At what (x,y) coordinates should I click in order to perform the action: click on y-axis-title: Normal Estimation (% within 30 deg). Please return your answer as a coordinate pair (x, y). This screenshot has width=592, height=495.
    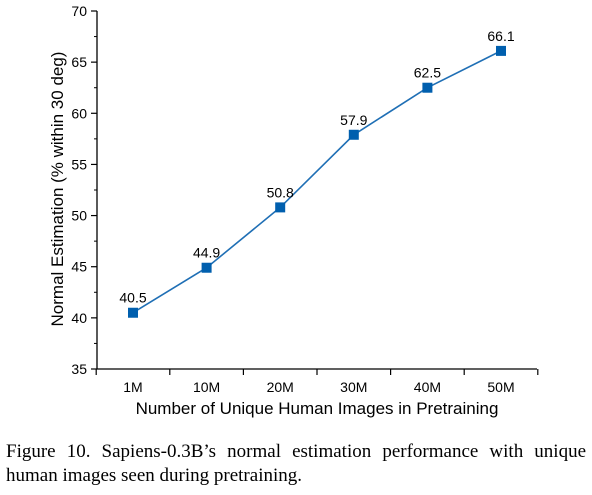
    Looking at the image, I should click on (57, 189).